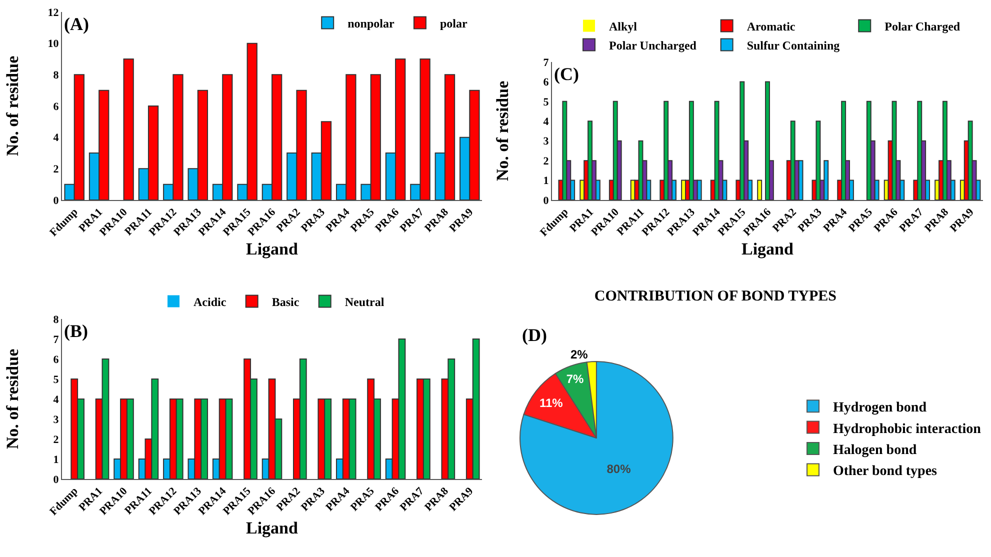  I want to click on y-tick-label: 12, so click(54, 12).